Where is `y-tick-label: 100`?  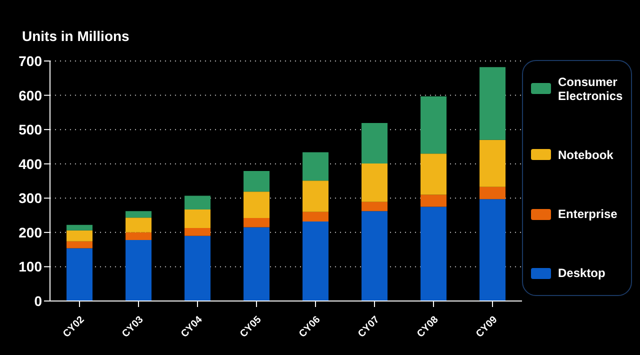 y-tick-label: 100 is located at coordinates (30, 266).